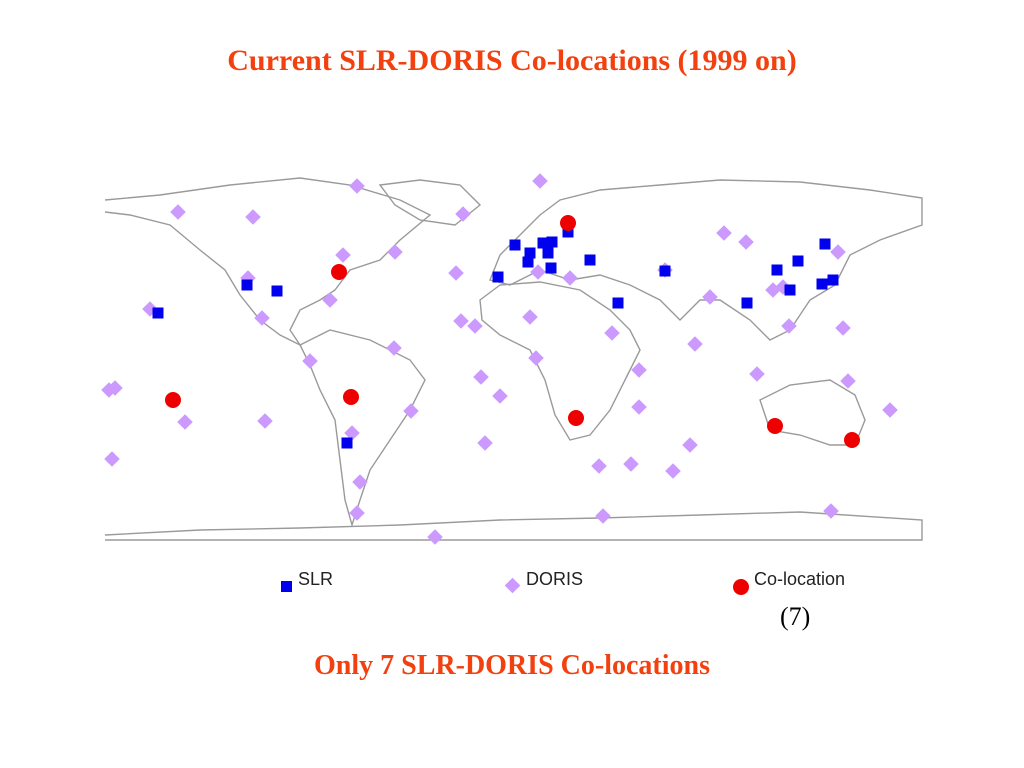 This screenshot has width=1024, height=768. Describe the element at coordinates (286, 586) in the screenshot. I see `legend-slr-symbol` at that location.